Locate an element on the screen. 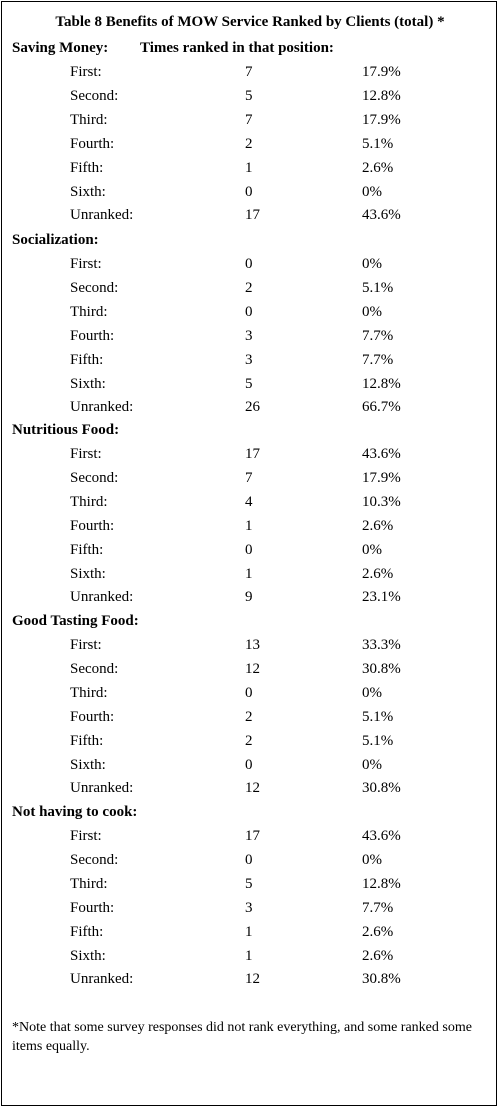 The image size is (500, 1109). table-row: First: 17 43.6% is located at coordinates (250, 839).